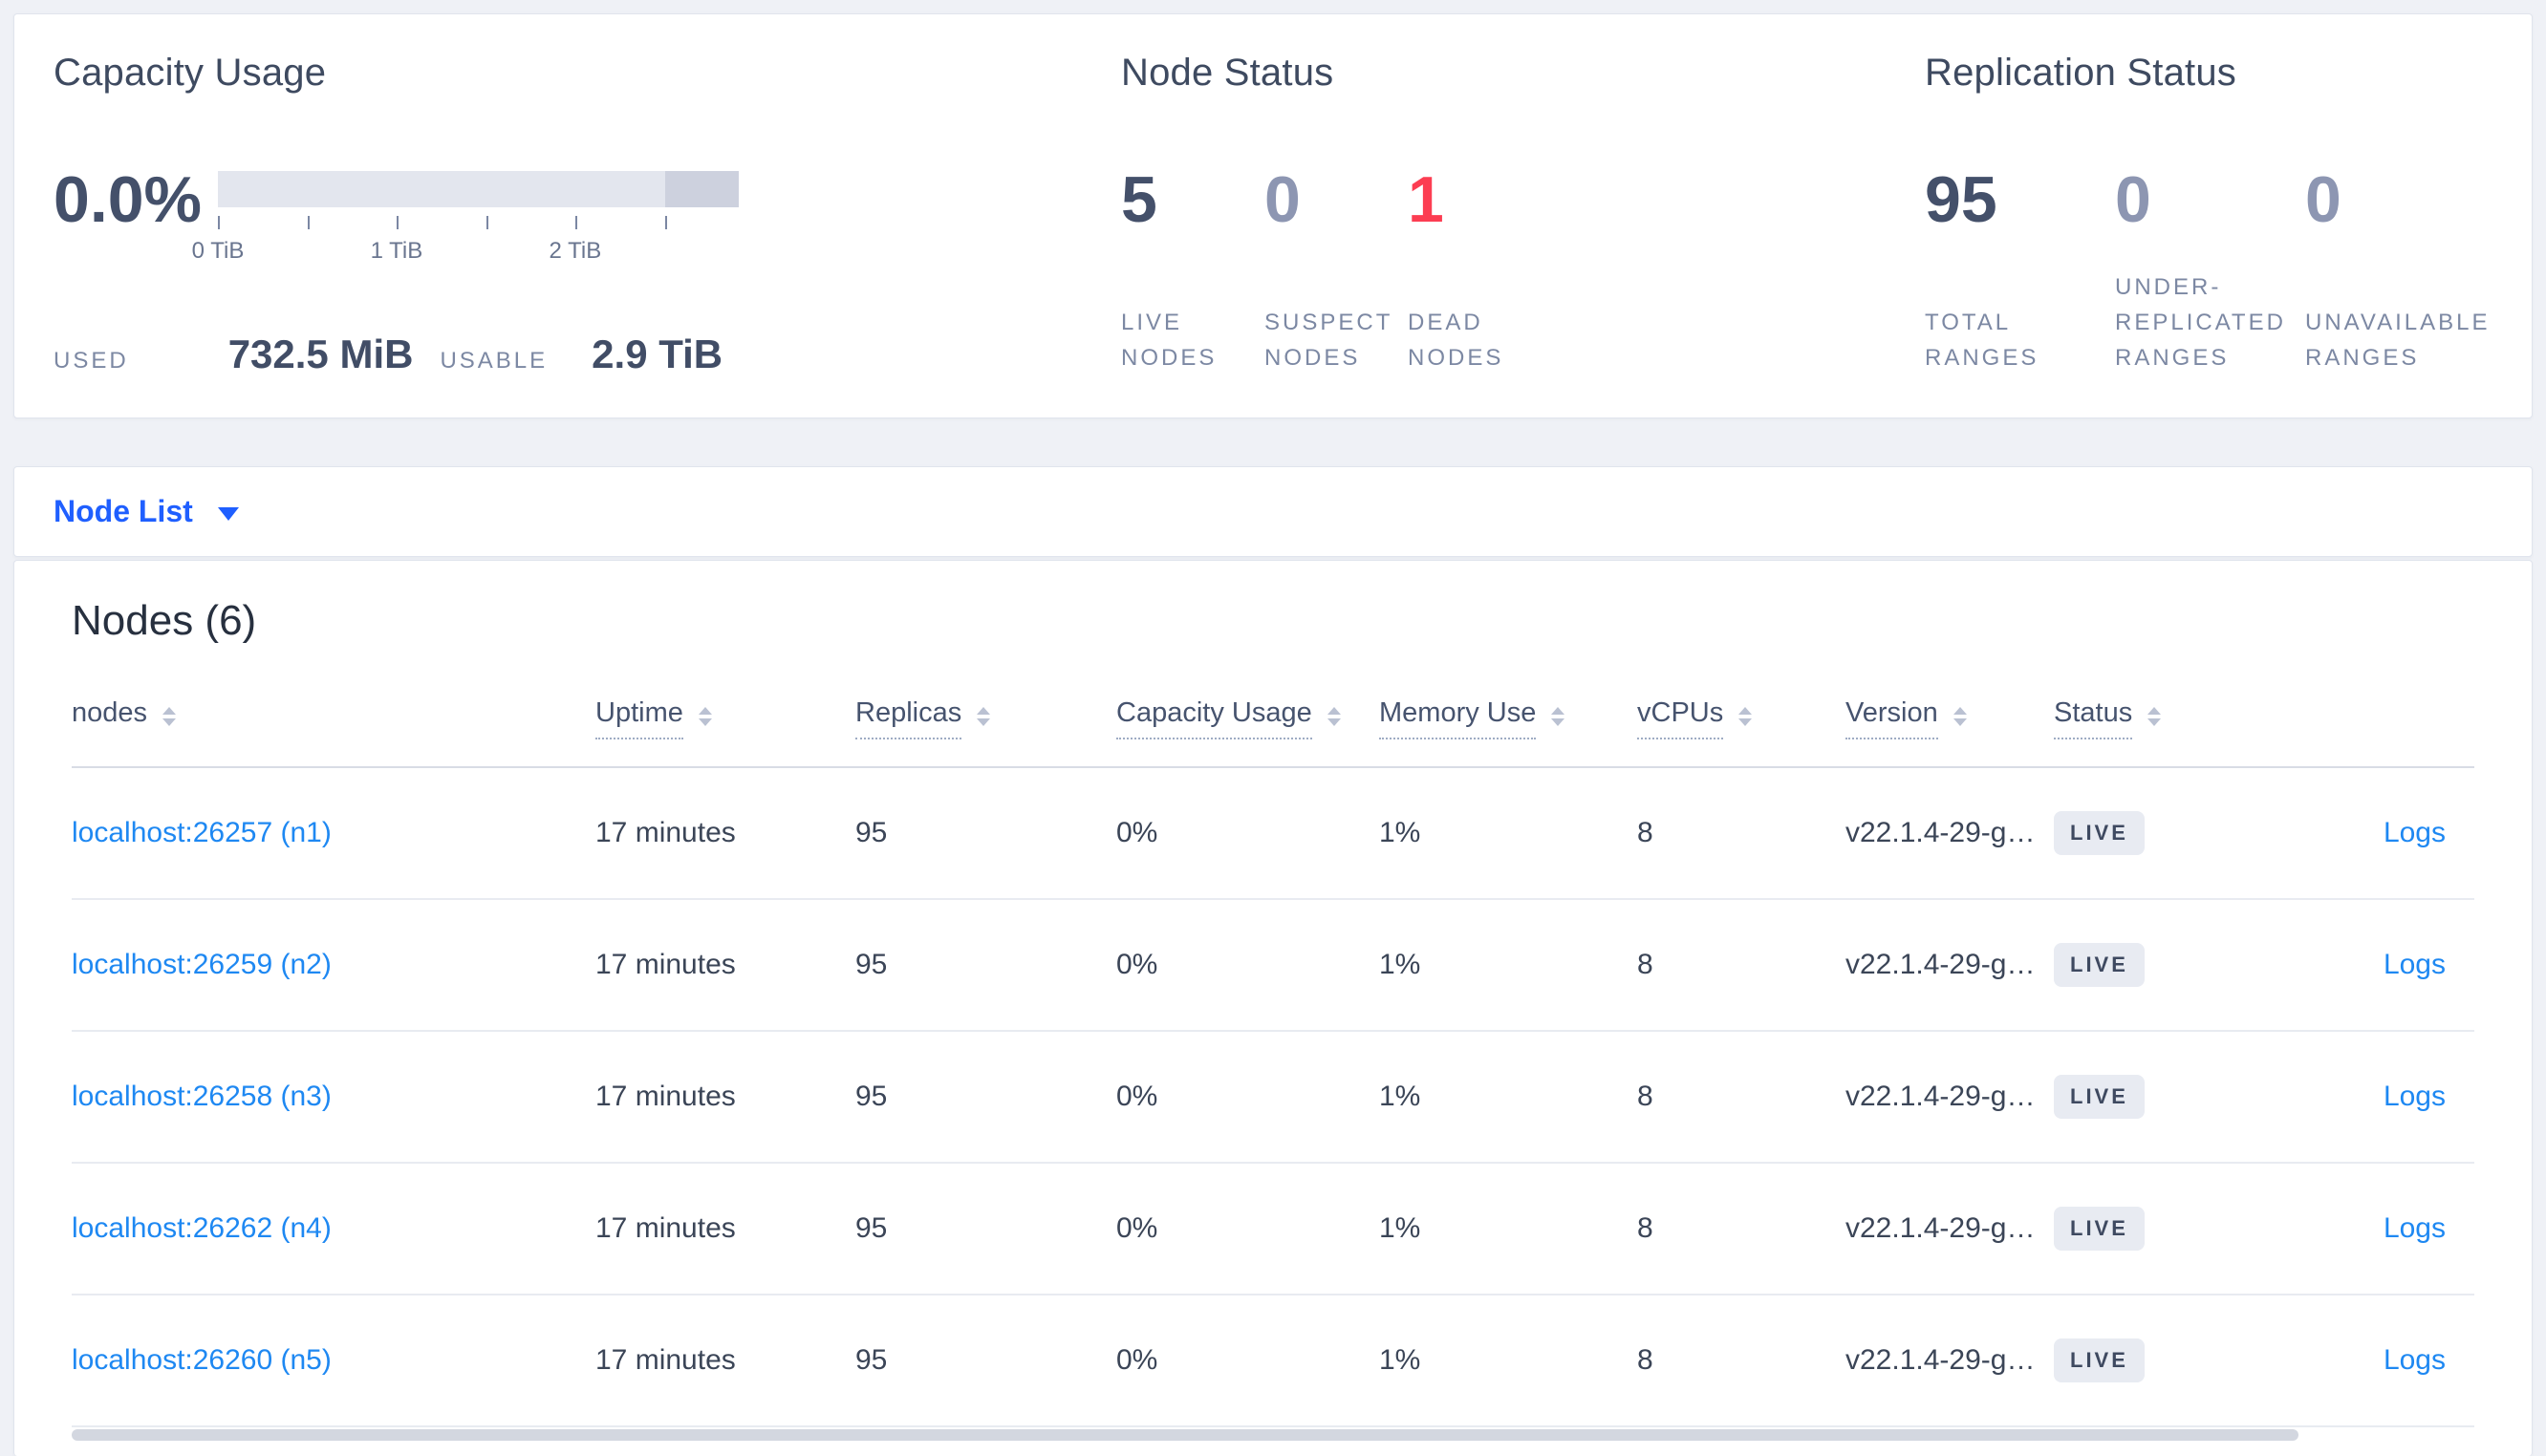 The width and height of the screenshot is (2546, 1456). What do you see at coordinates (2398, 340) in the screenshot?
I see `unavailable-ranges-label: UNAVAILABLE RANGES` at bounding box center [2398, 340].